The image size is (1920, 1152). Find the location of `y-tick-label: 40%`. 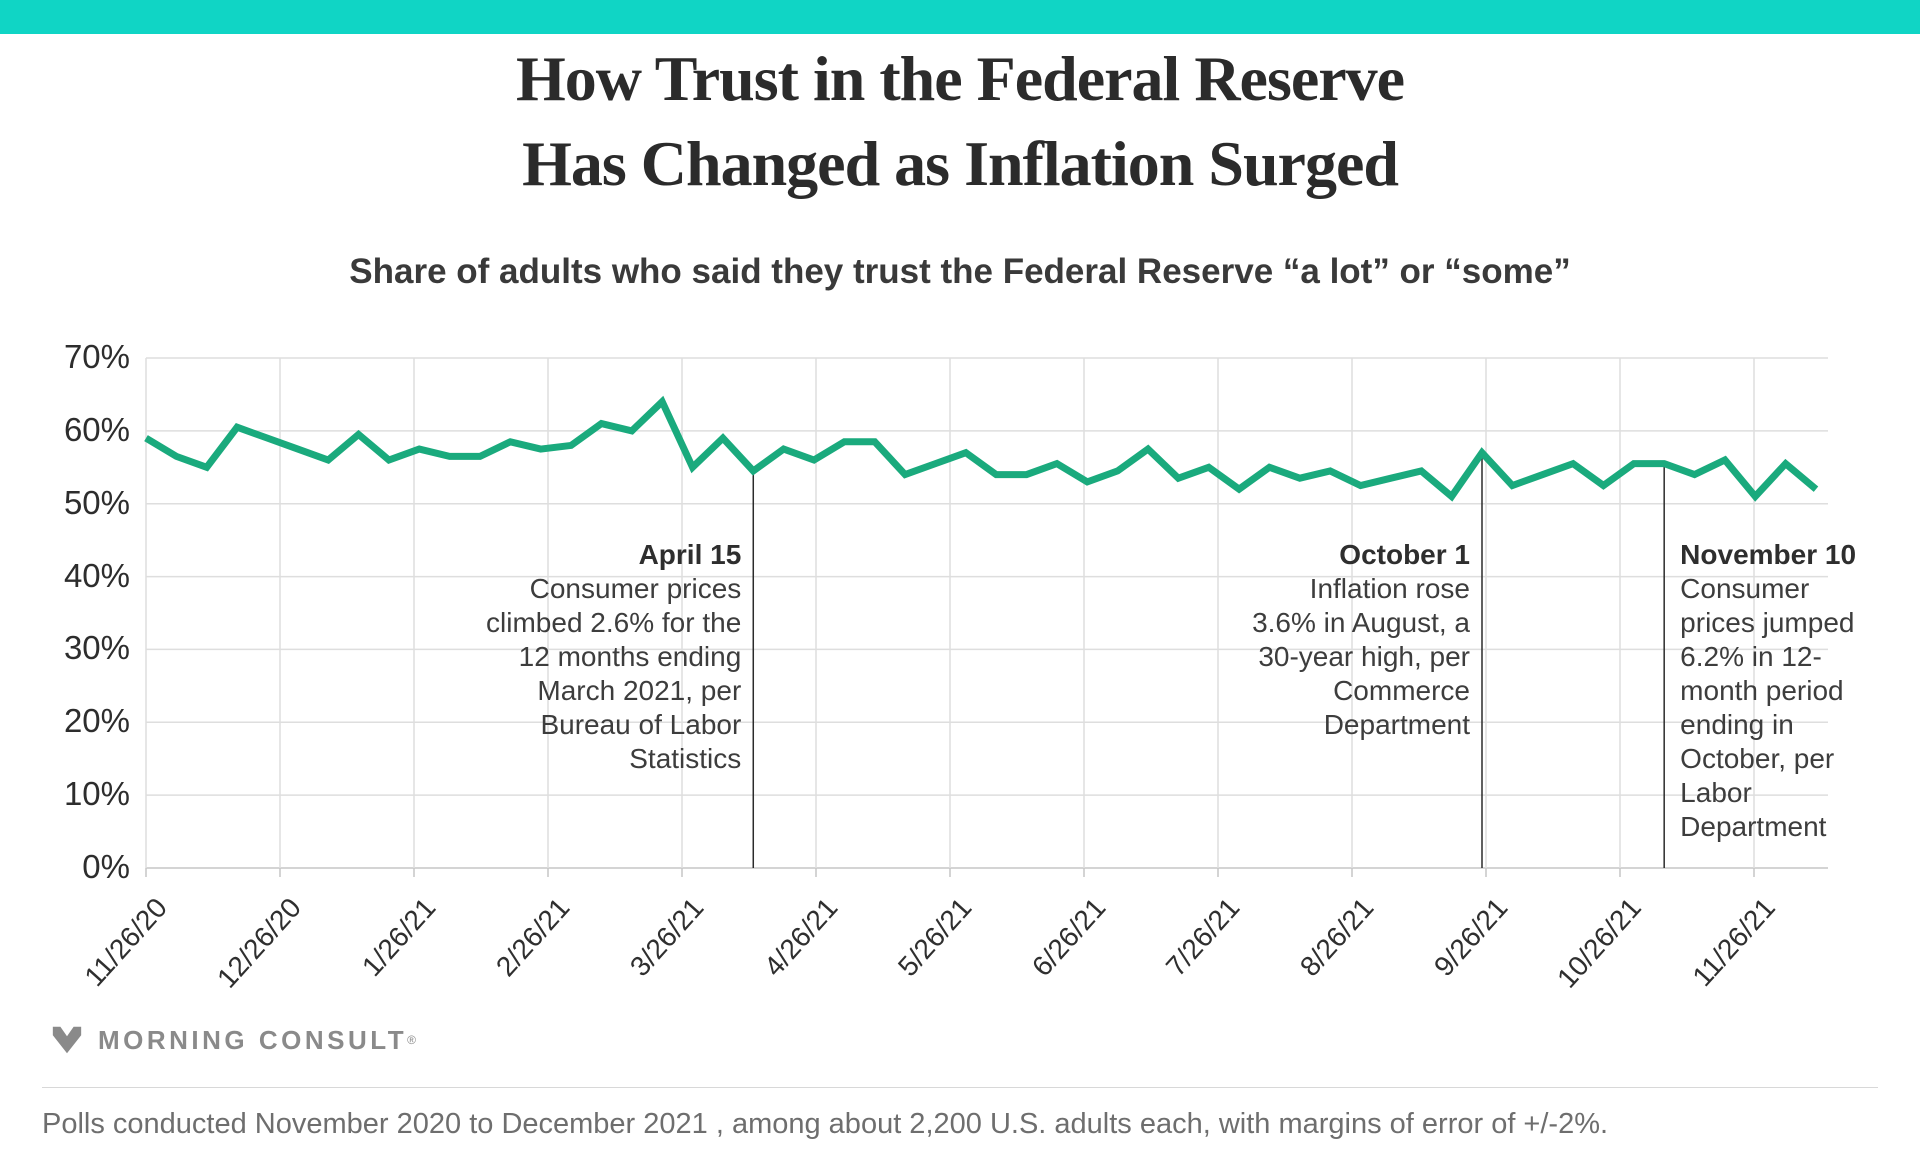

y-tick-label: 40% is located at coordinates (96, 575).